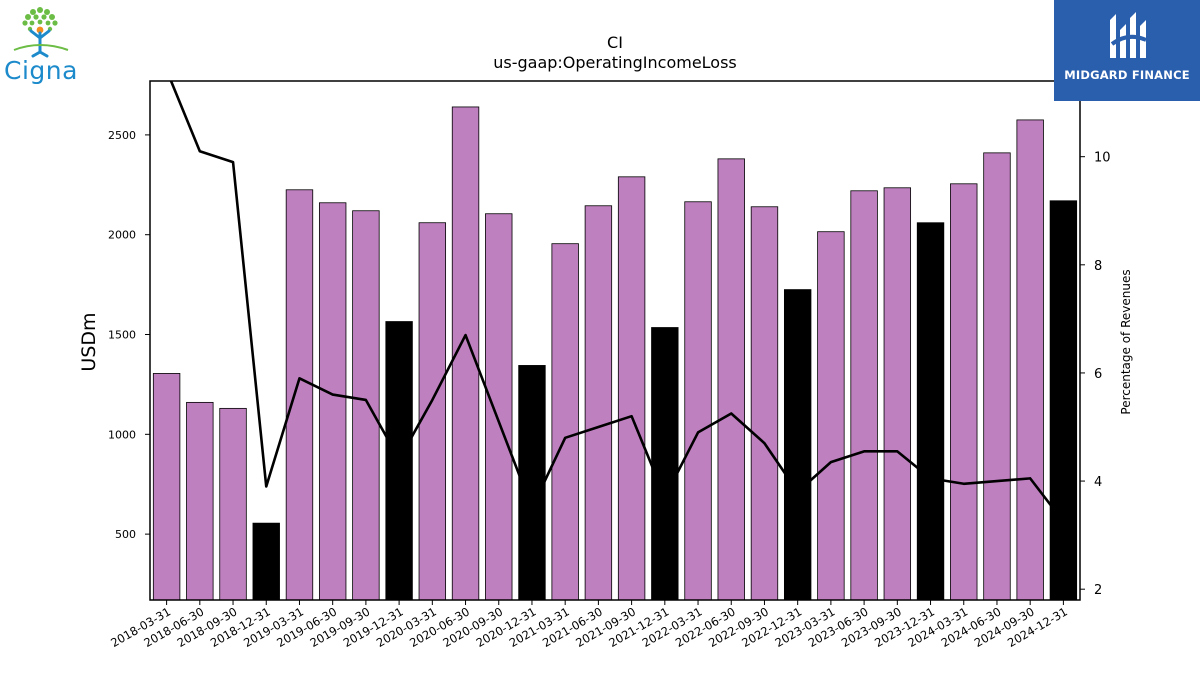 The height and width of the screenshot is (675, 1200). Describe the element at coordinates (89, 341) in the screenshot. I see `y-axis-label: USDm` at that location.